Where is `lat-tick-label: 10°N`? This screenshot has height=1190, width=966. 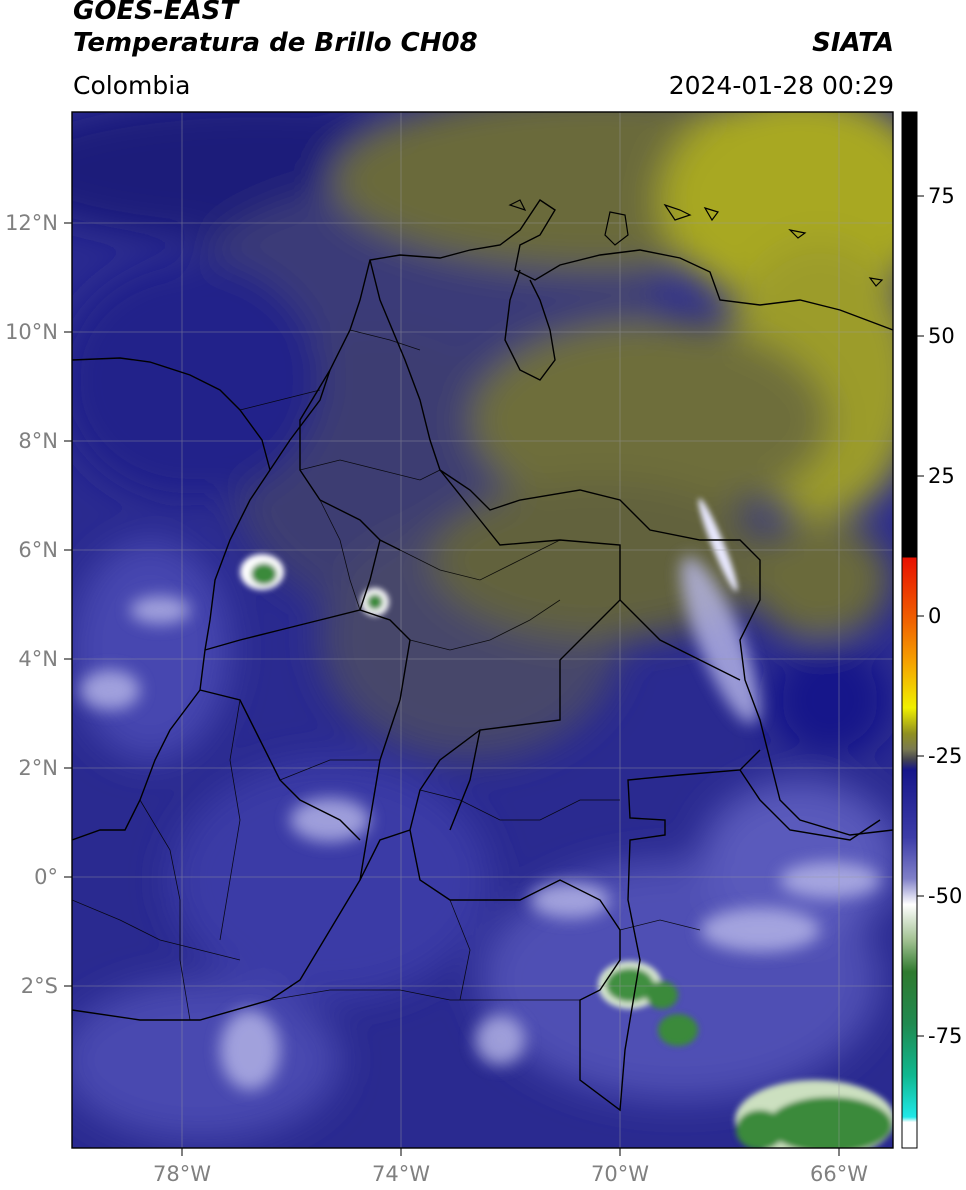 lat-tick-label: 10°N is located at coordinates (31, 332).